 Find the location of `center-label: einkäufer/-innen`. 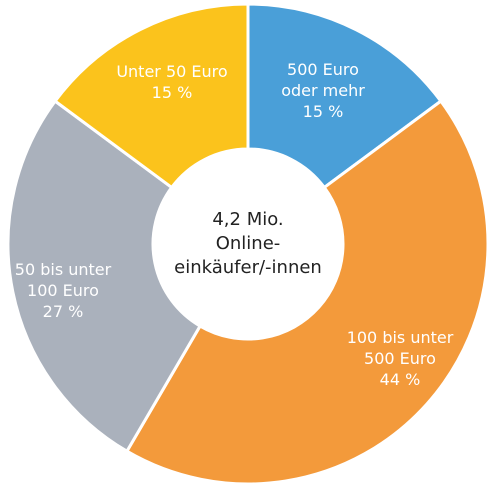

center-label: einkäufer/-innen is located at coordinates (248, 267).